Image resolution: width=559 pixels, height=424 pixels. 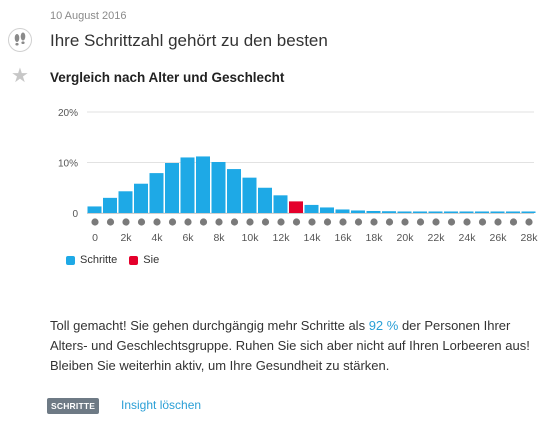 What do you see at coordinates (313, 238) in the screenshot?
I see `x-tick-label: 14k` at bounding box center [313, 238].